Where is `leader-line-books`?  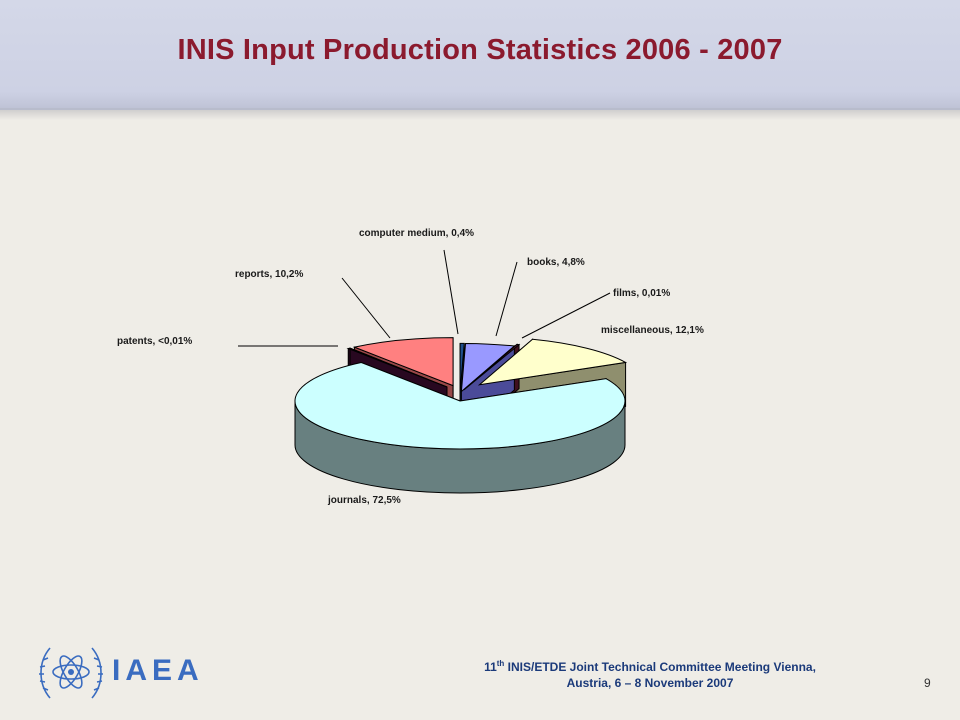
leader-line-books is located at coordinates (506, 299).